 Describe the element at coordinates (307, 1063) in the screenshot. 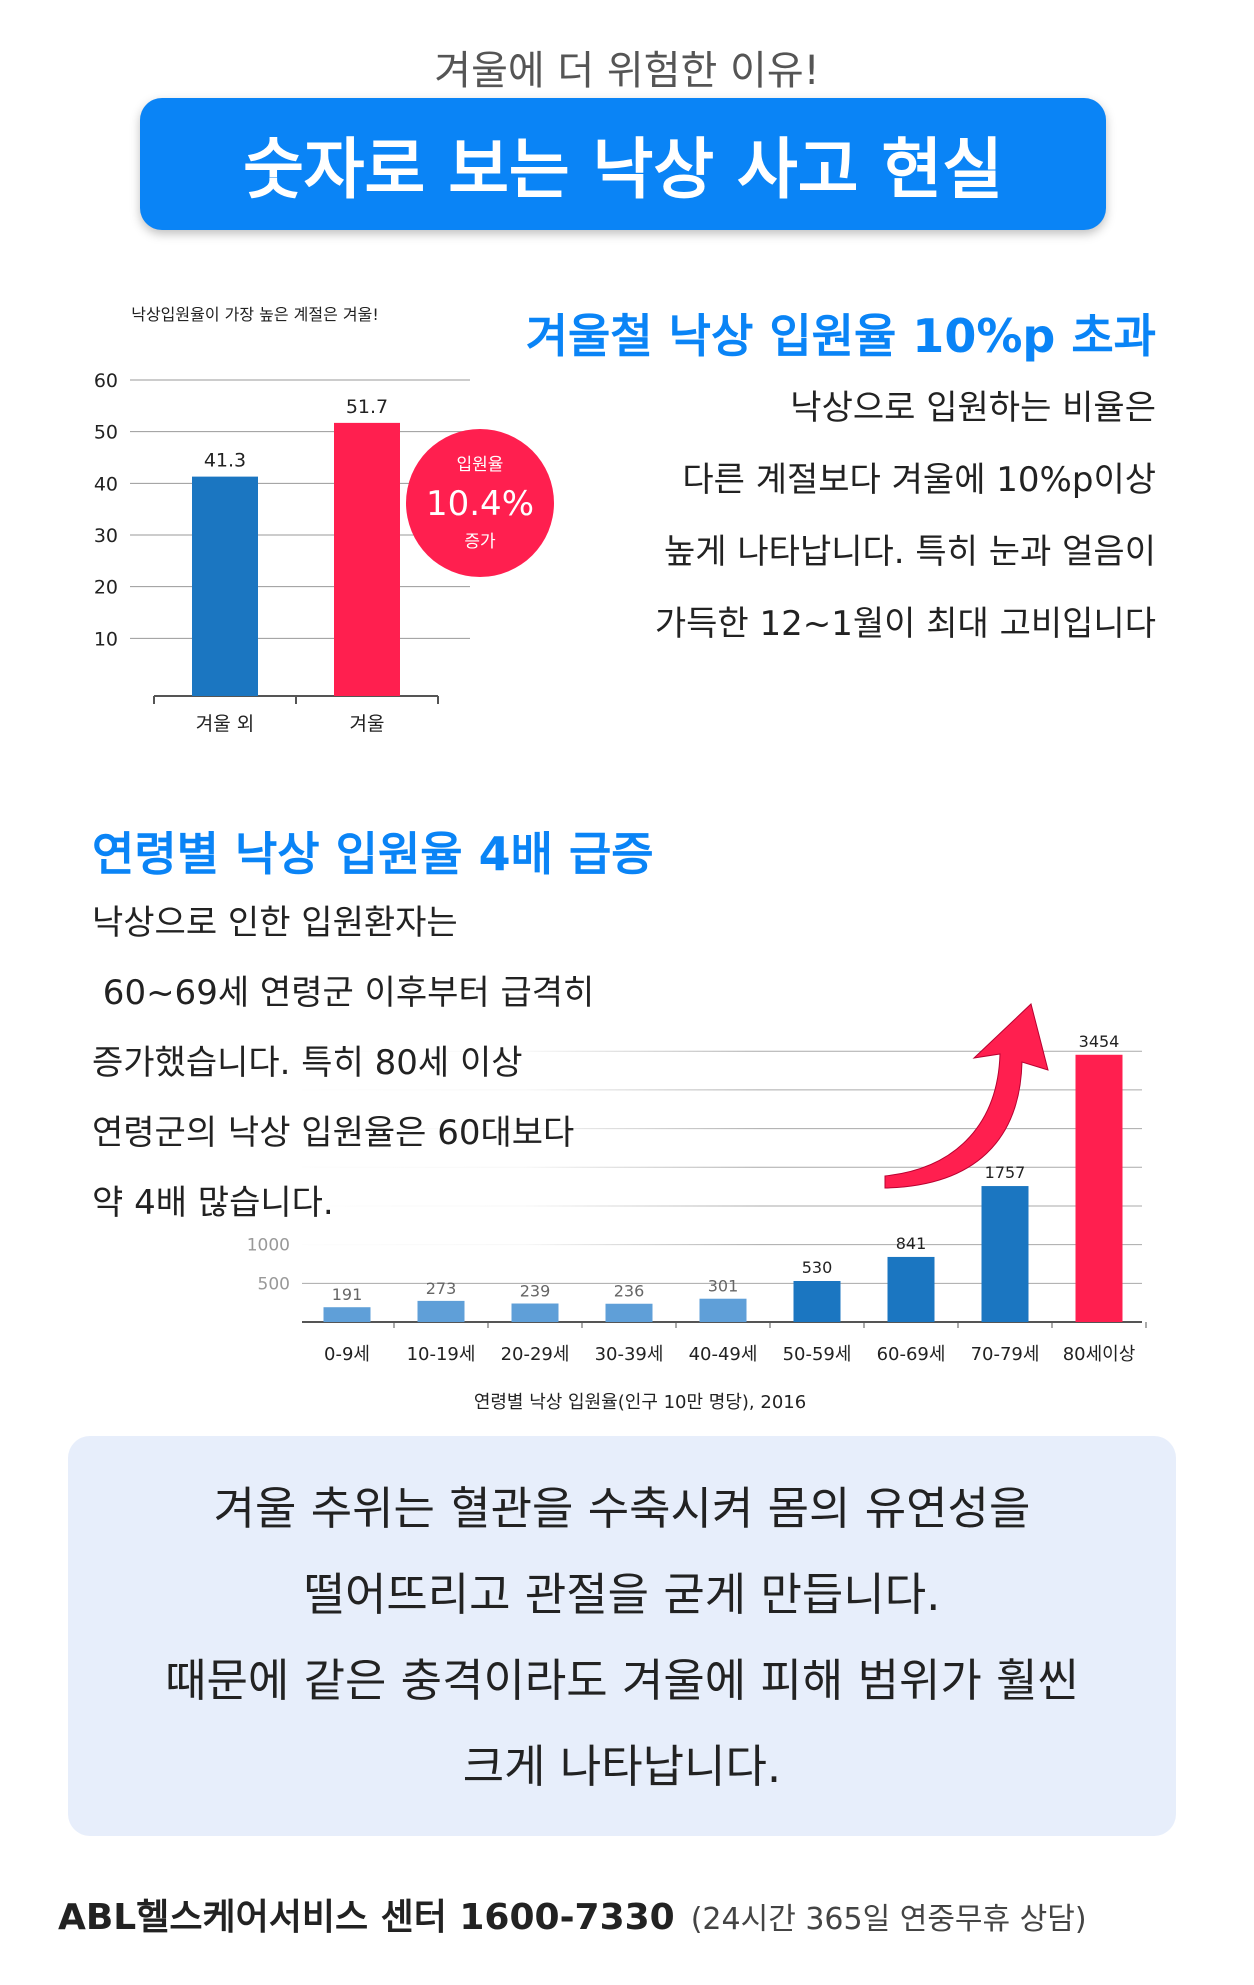

I see `section2-line: 증가했습니다. 특히 80세 이상` at that location.